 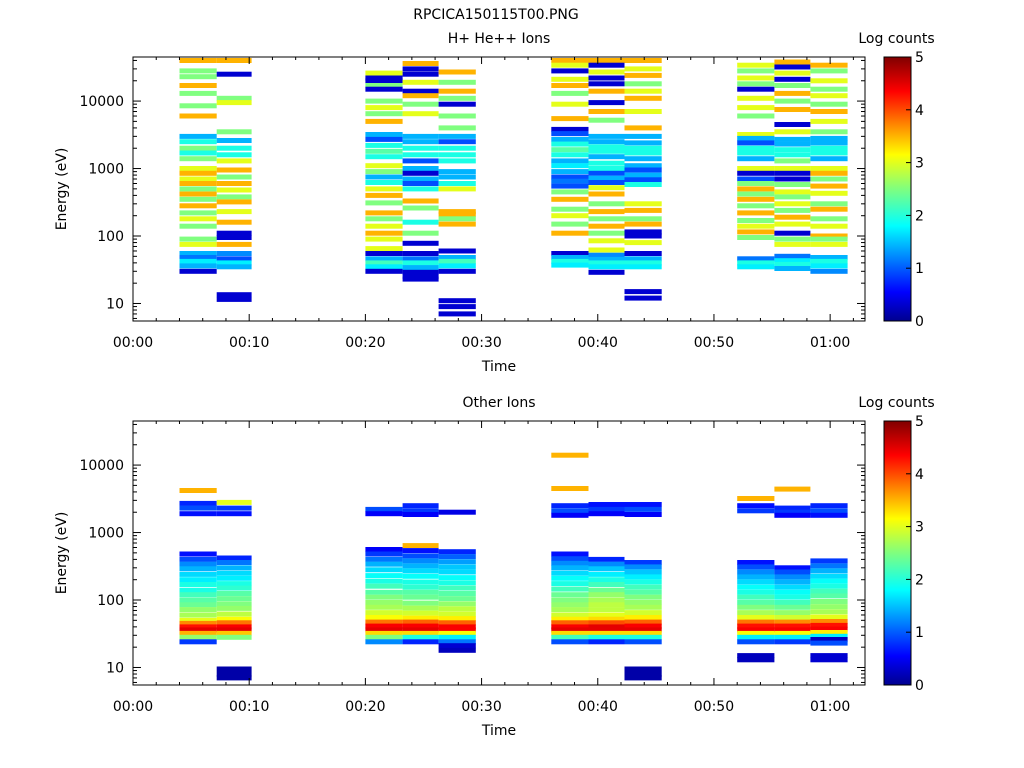 What do you see at coordinates (919, 111) in the screenshot?
I see `colorbar-tick-label: 4` at bounding box center [919, 111].